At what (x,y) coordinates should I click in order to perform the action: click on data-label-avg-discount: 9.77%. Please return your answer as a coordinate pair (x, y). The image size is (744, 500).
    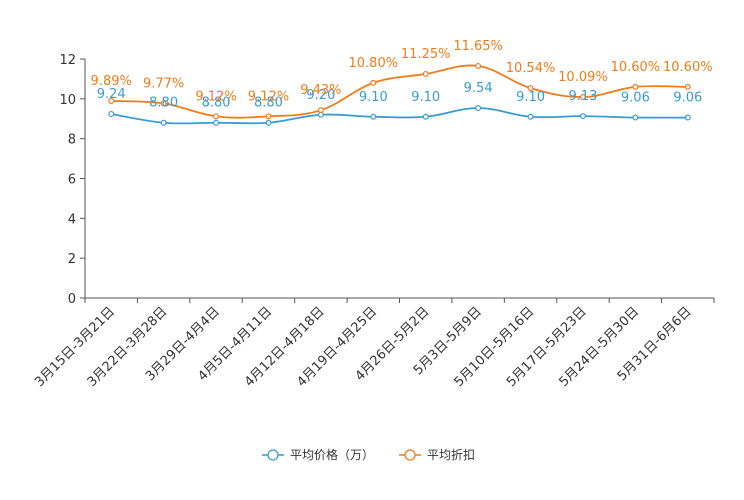
    Looking at the image, I should click on (163, 83).